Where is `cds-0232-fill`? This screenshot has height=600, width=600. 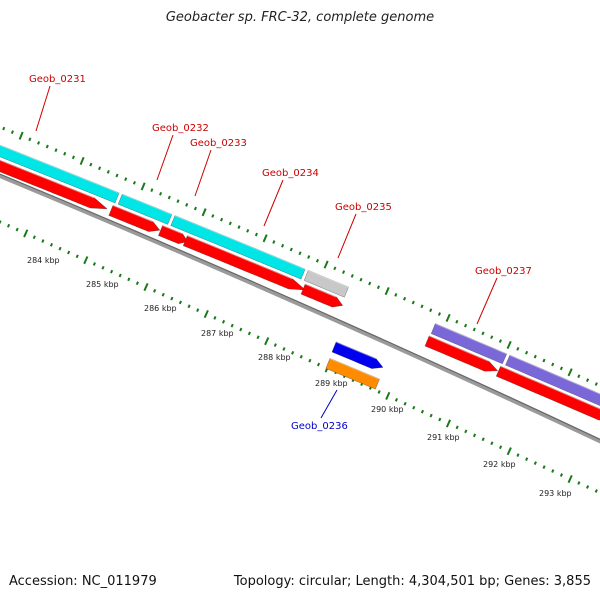 cds-0232-fill is located at coordinates (134, 218).